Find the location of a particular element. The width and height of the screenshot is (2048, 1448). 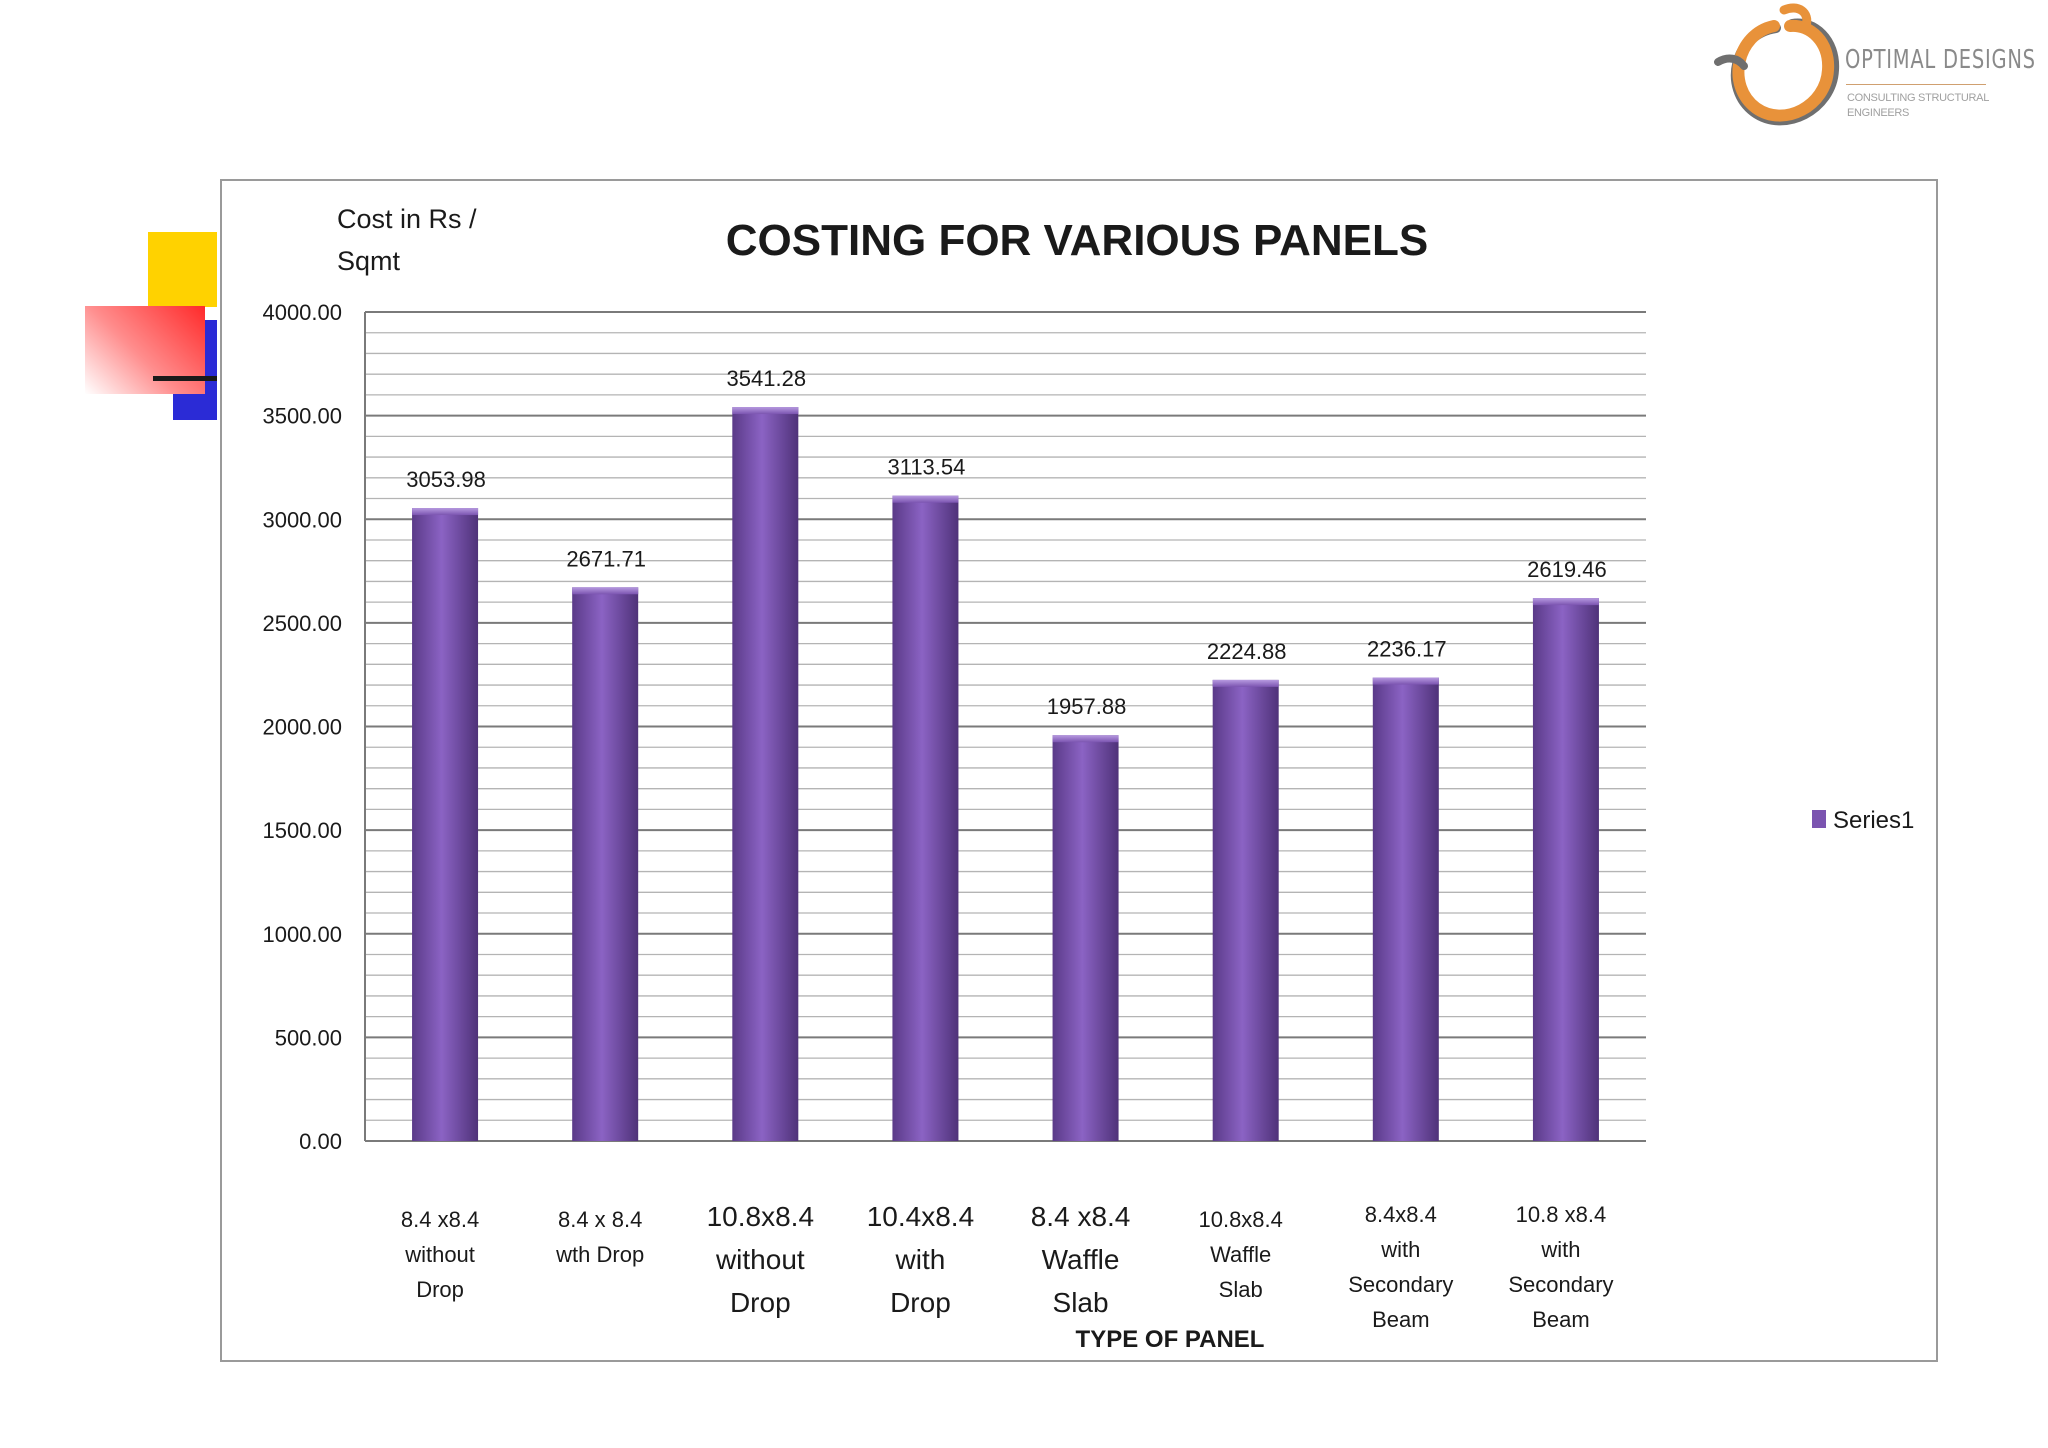

bar-data-label: 1957.88 is located at coordinates (1087, 706).